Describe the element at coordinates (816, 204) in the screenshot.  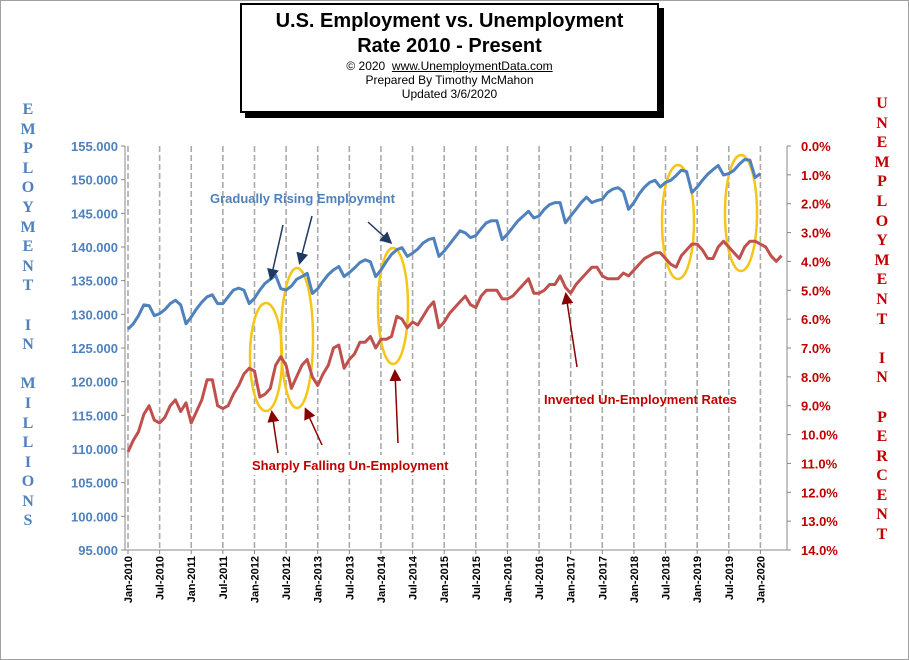
I see `right-tick-label: 2.0%` at that location.